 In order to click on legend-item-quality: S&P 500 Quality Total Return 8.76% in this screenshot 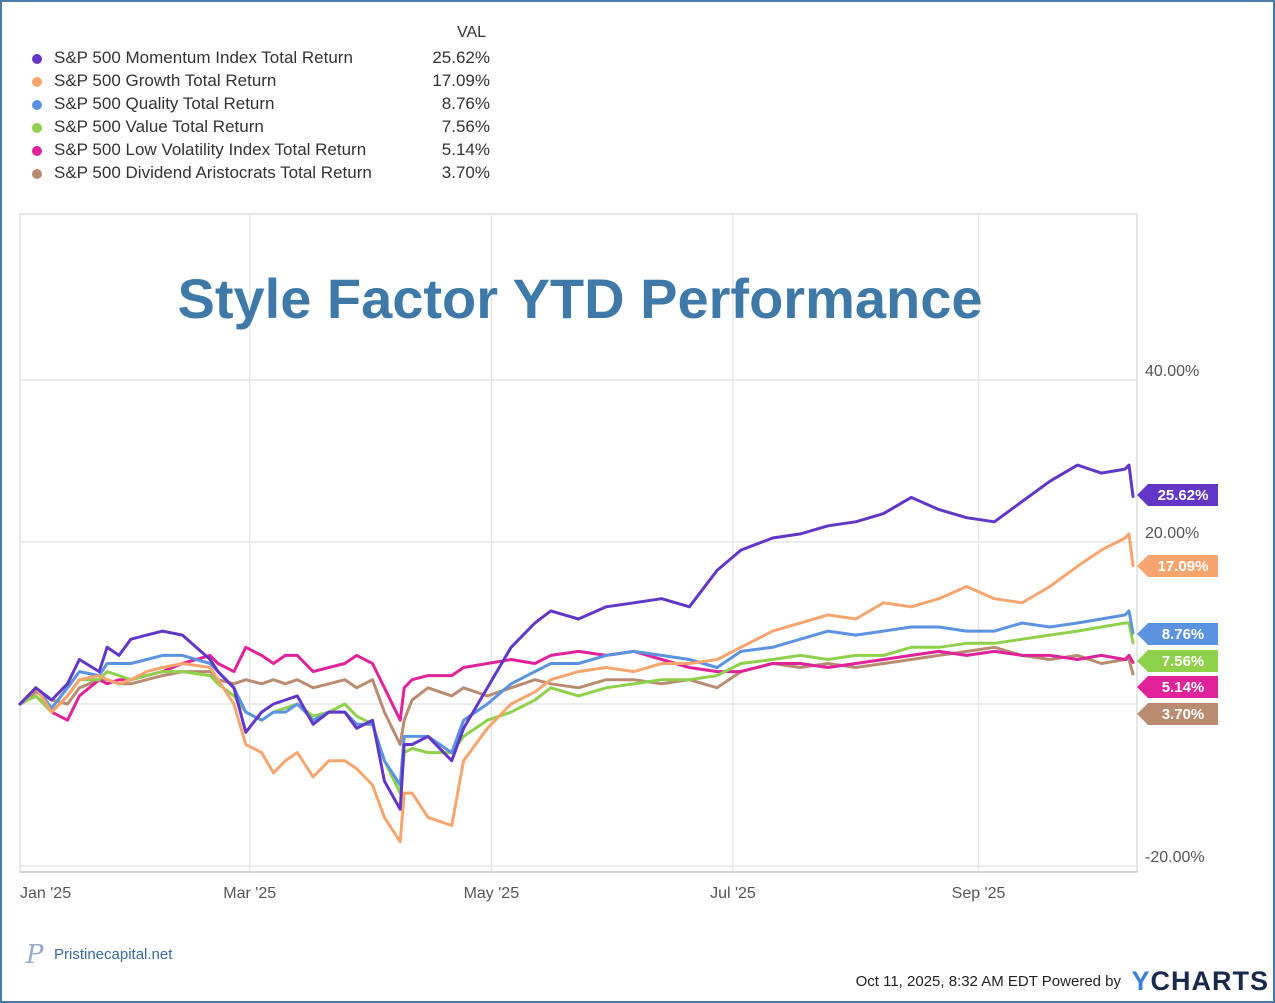, I will do `click(267, 105)`.